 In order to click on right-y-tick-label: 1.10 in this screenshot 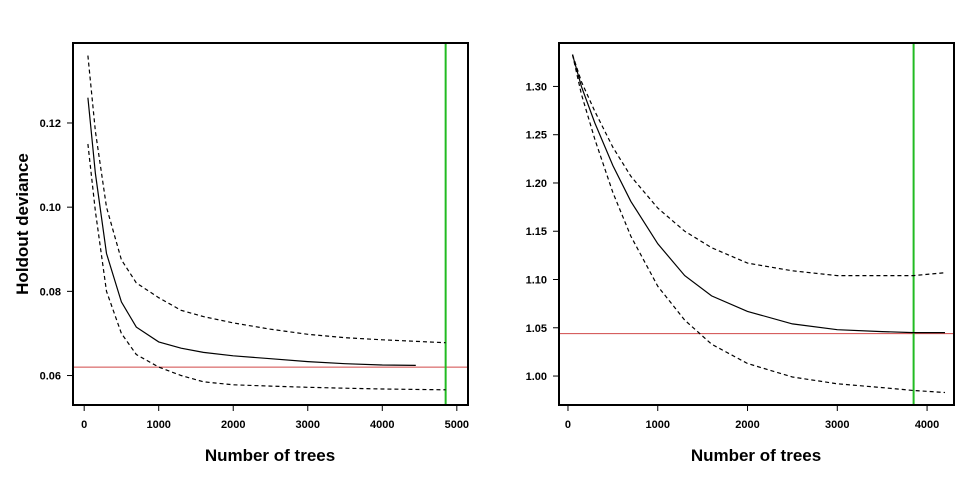, I will do `click(536, 281)`.